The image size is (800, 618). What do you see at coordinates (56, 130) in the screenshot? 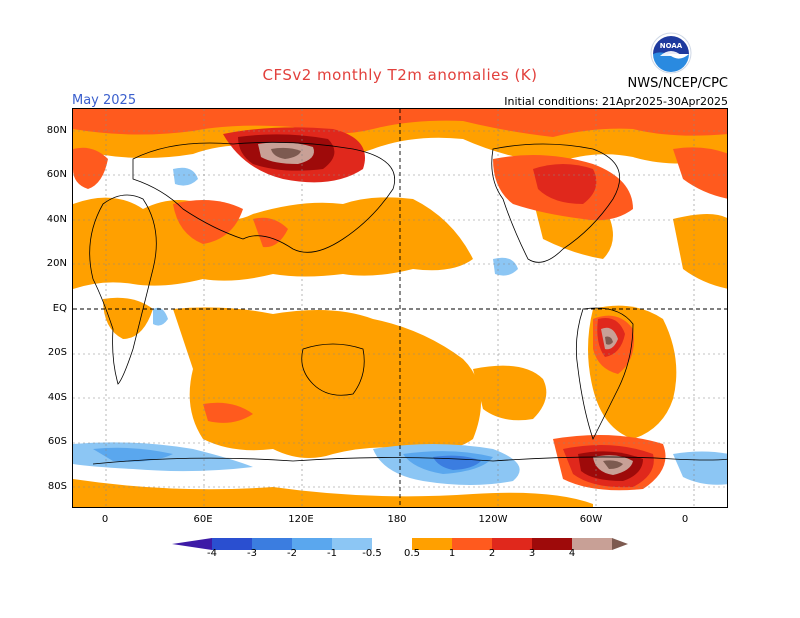
I see `lat-label-80n: 80N` at bounding box center [56, 130].